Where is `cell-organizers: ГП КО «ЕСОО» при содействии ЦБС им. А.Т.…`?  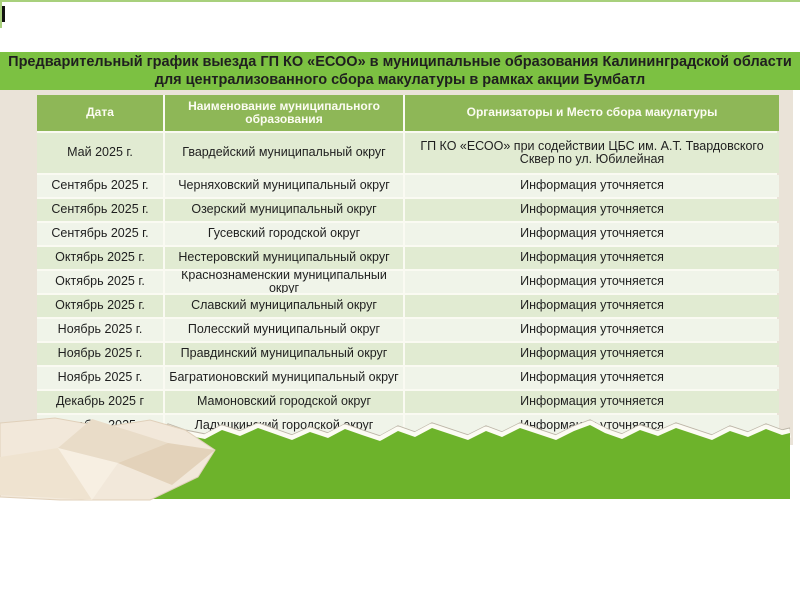 cell-organizers: ГП КО «ЕСОО» при содействии ЦБС им. А.Т.… is located at coordinates (592, 153).